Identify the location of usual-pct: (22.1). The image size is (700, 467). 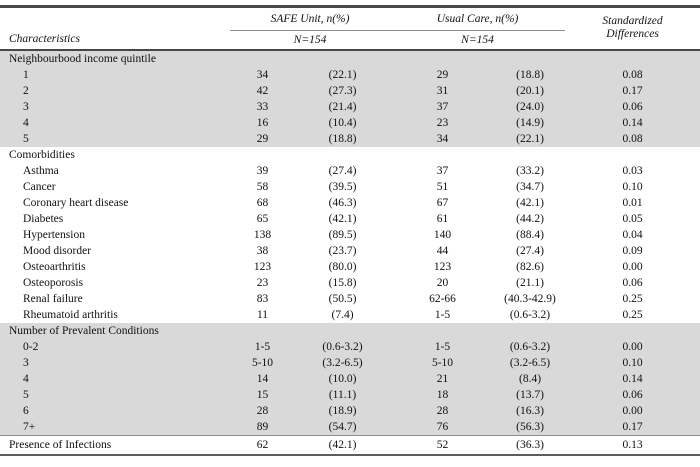
(530, 138).